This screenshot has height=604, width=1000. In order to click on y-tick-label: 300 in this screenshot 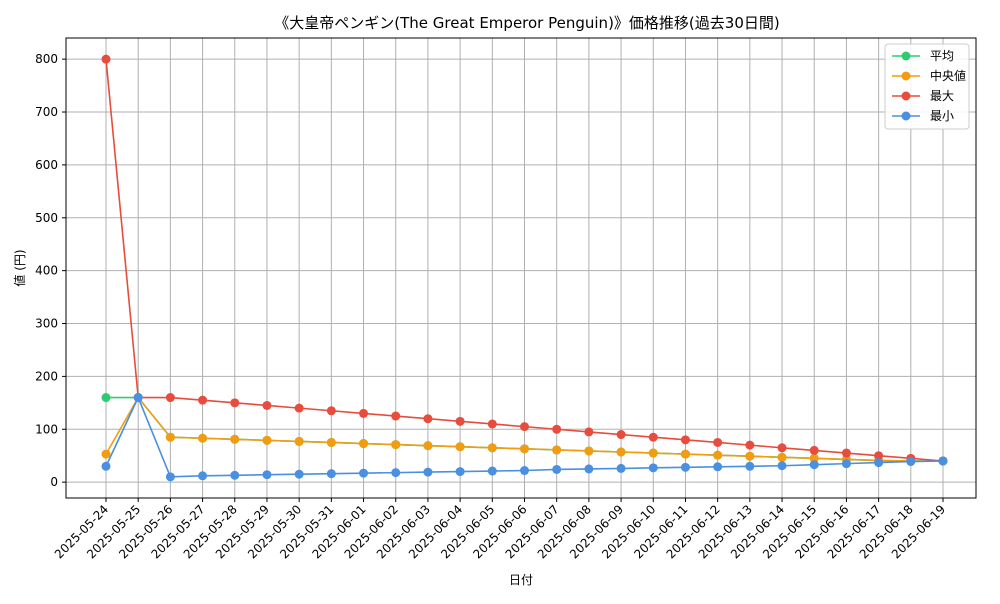, I will do `click(46, 324)`.